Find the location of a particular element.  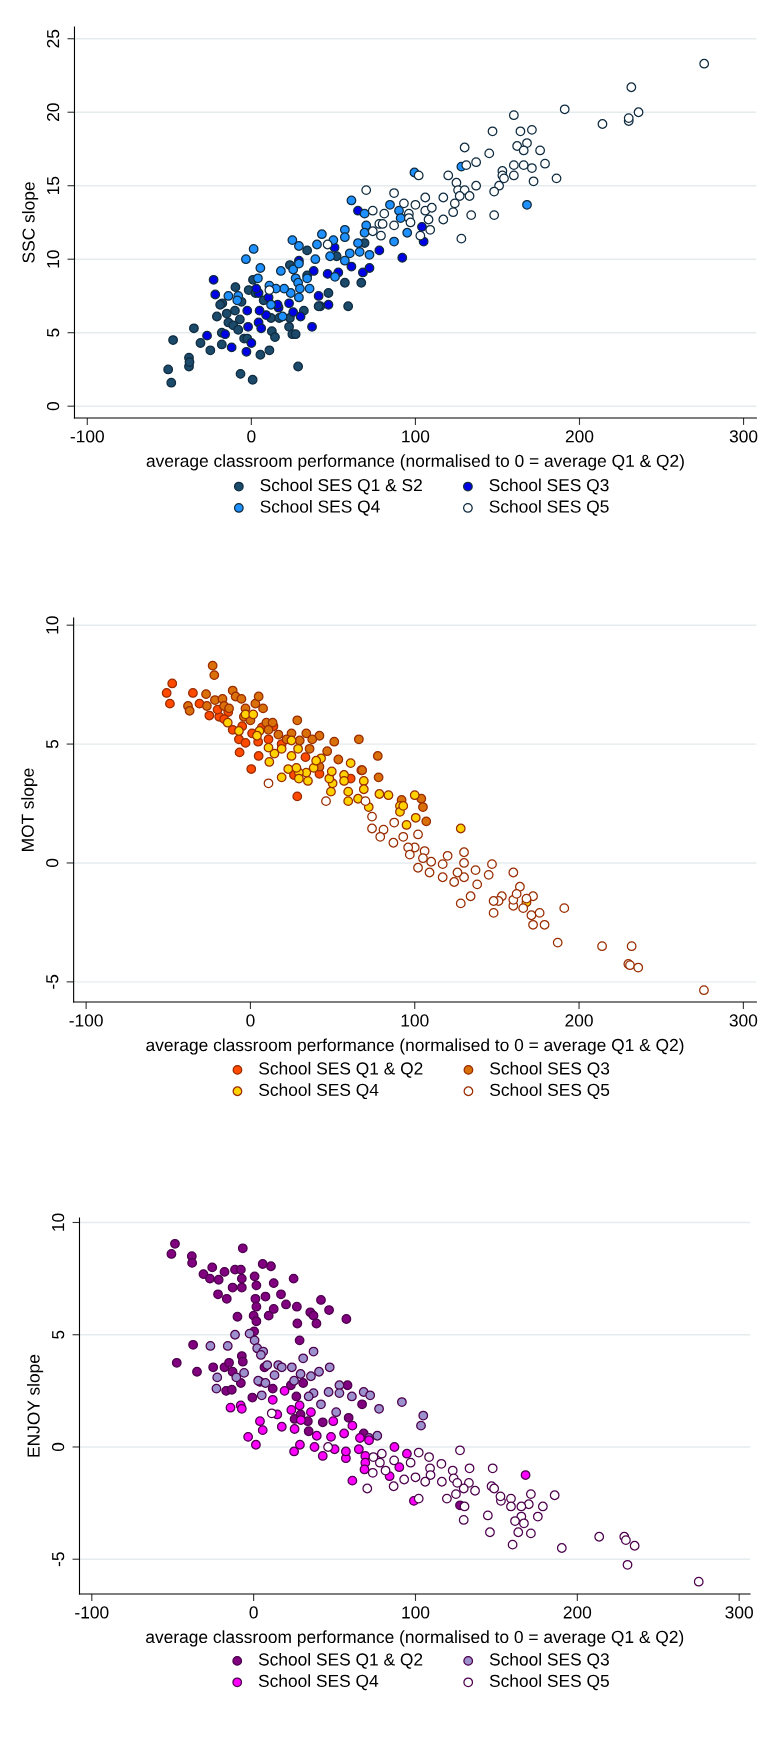

legend-label: School SES Q1 & S2 is located at coordinates (341, 486).